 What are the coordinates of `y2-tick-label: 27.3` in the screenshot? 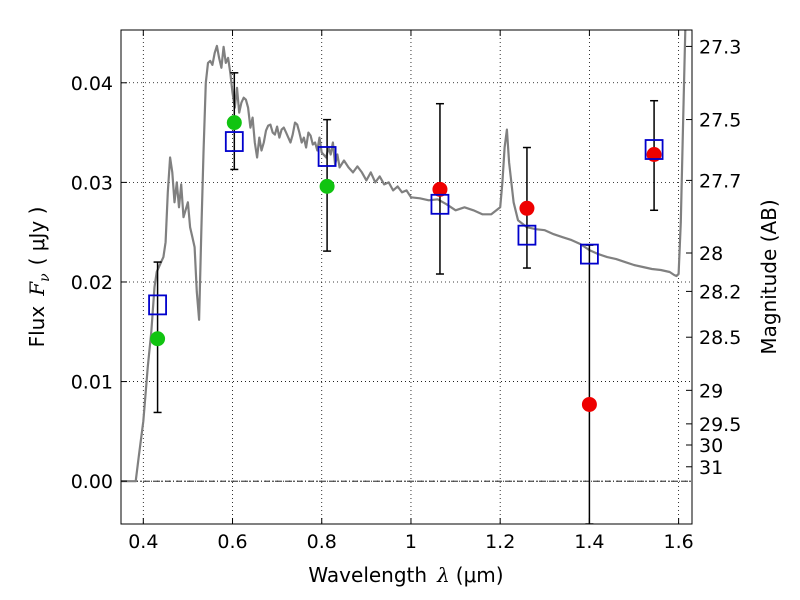 It's located at (720, 47).